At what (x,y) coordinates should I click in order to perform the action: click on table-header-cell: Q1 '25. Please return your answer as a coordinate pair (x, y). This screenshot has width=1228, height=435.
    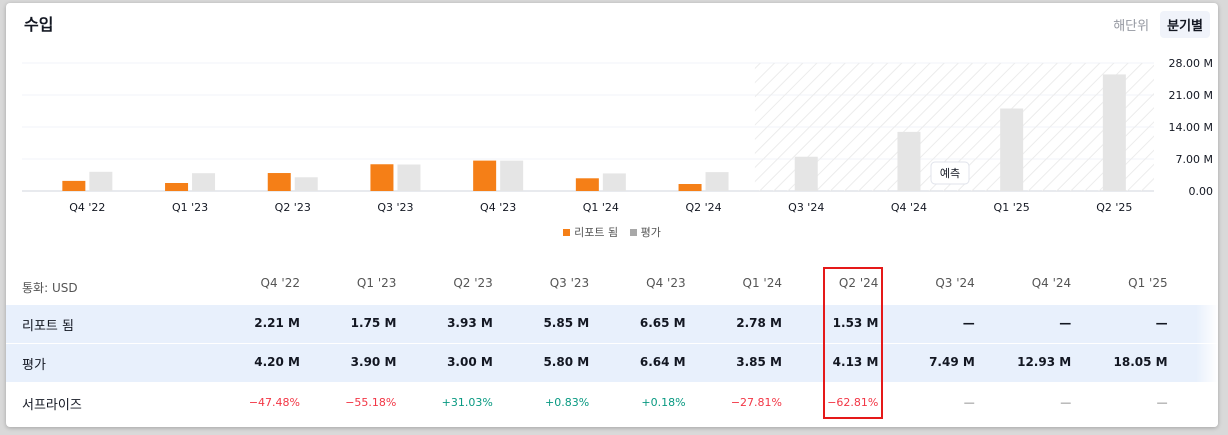
    Looking at the image, I should click on (1148, 283).